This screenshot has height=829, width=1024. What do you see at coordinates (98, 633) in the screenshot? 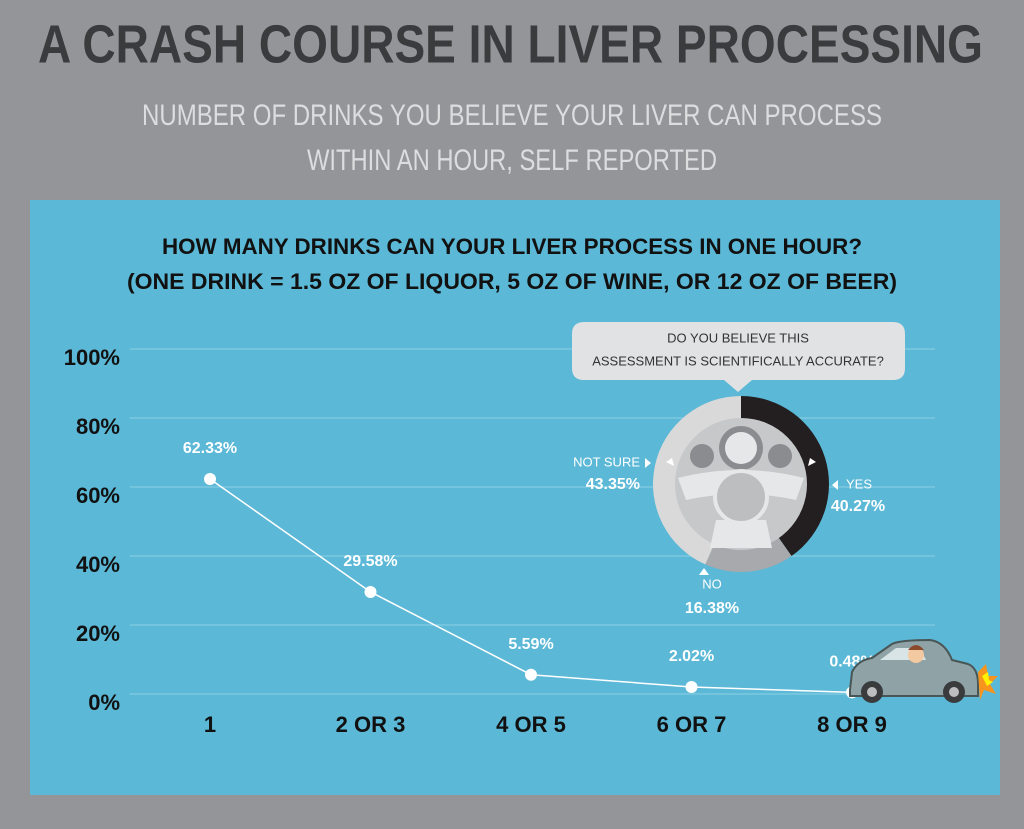
I see `y-tick-label: 20%` at bounding box center [98, 633].